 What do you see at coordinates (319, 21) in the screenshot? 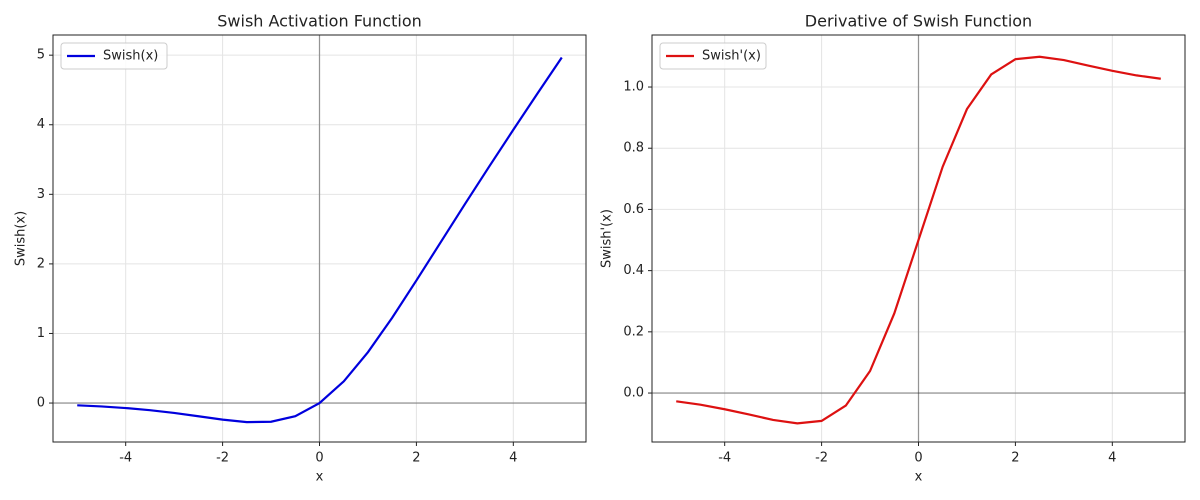
I see `chart-title: Swish Activation Function` at bounding box center [319, 21].